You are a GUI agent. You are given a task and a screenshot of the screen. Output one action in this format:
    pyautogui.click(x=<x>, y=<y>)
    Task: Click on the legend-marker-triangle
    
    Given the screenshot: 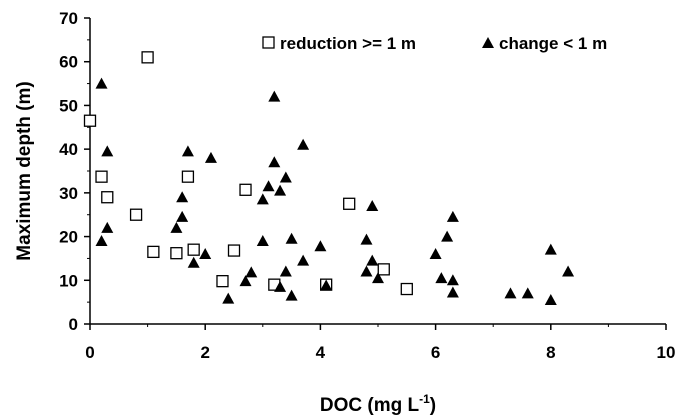 What is the action you would take?
    pyautogui.click(x=488, y=42)
    